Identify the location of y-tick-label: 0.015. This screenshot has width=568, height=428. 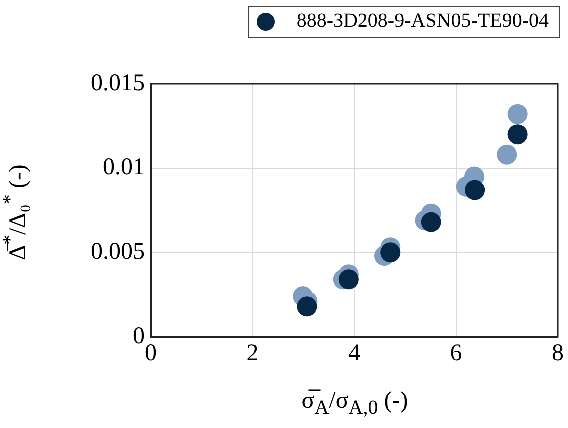
(118, 83).